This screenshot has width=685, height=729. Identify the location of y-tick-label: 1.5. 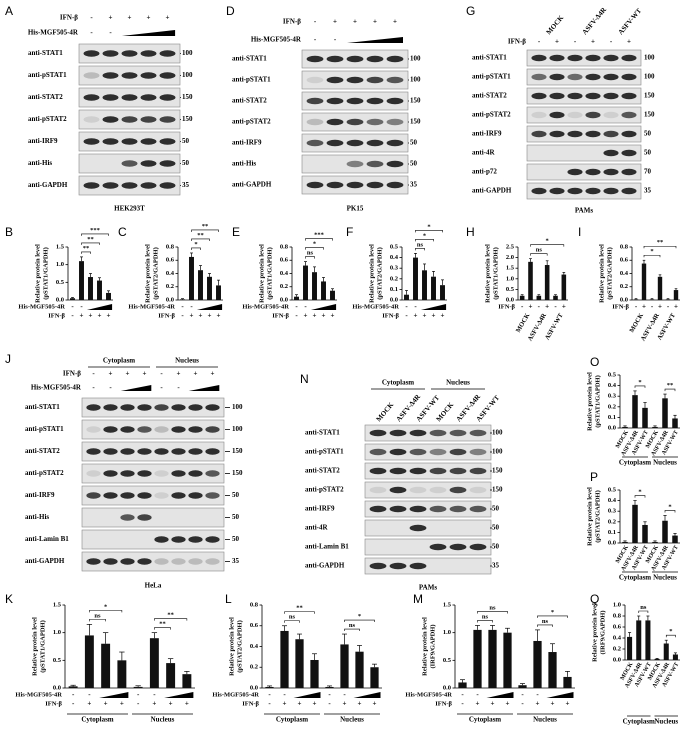
(447, 604).